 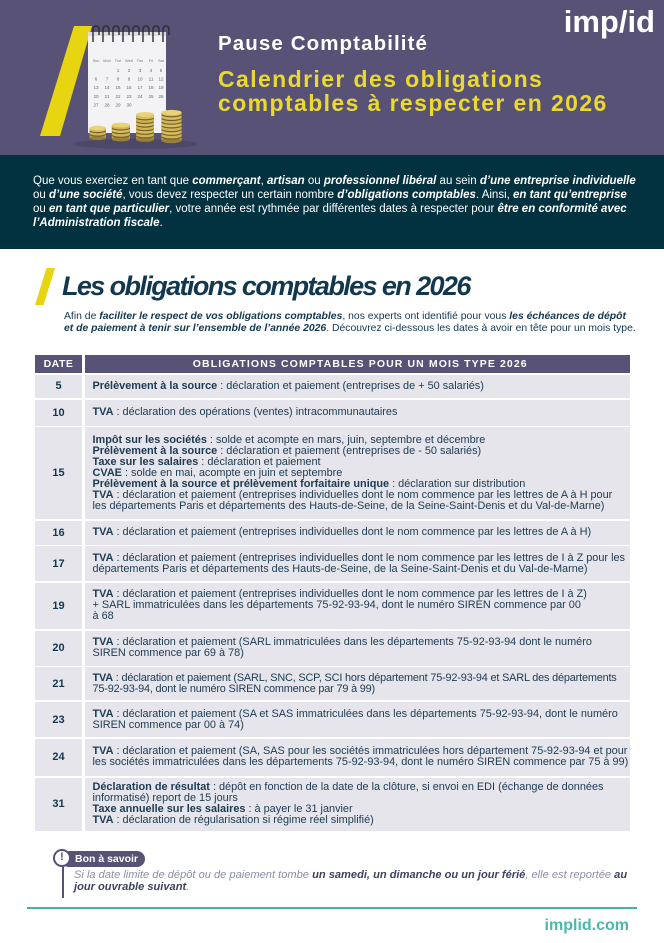 I want to click on svg-text: Mon, so click(x=106, y=61).